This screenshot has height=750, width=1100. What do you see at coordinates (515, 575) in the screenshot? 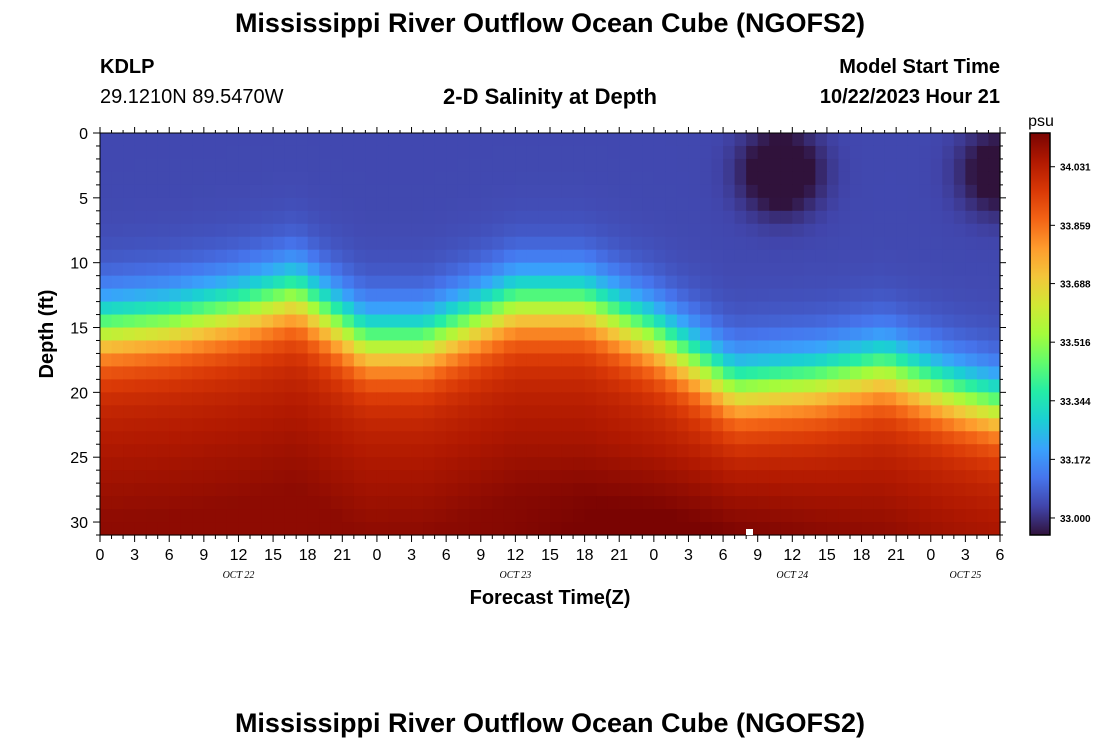
I see `date-label: OCT 23` at bounding box center [515, 575].